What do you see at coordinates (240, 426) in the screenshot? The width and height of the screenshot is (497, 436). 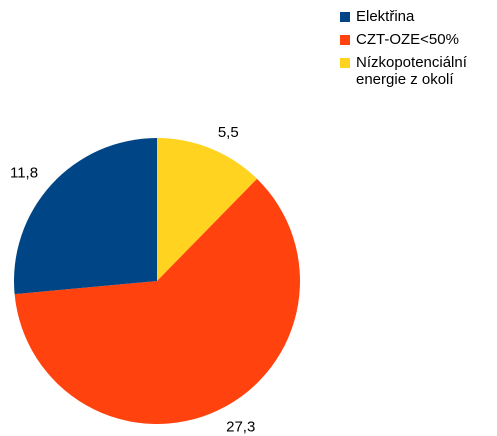 I see `data-label-czt-oze: 27,3` at bounding box center [240, 426].